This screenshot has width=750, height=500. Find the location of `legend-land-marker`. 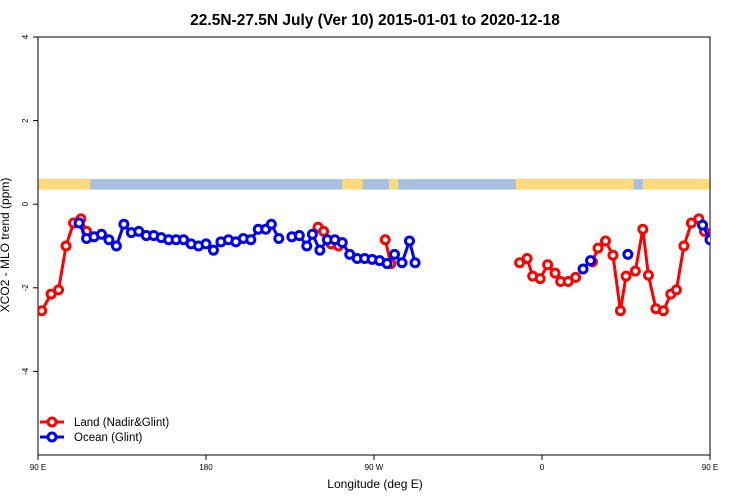

legend-land-marker is located at coordinates (52, 422).